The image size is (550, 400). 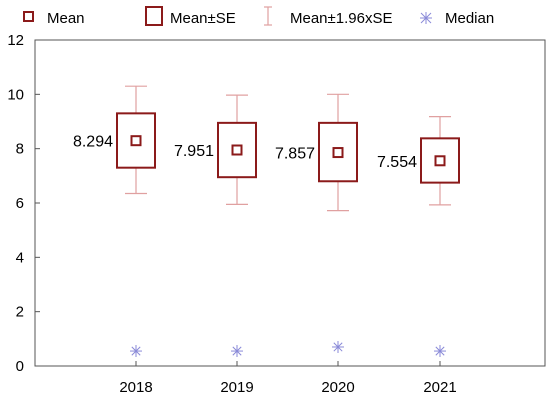 What do you see at coordinates (20, 257) in the screenshot?
I see `y-tick-label-2: 4` at bounding box center [20, 257].